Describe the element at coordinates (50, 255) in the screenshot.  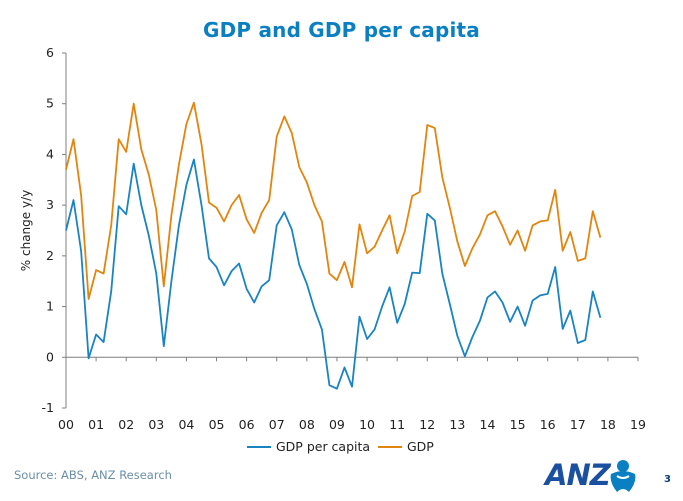
I see `y-tick-label: 2` at that location.